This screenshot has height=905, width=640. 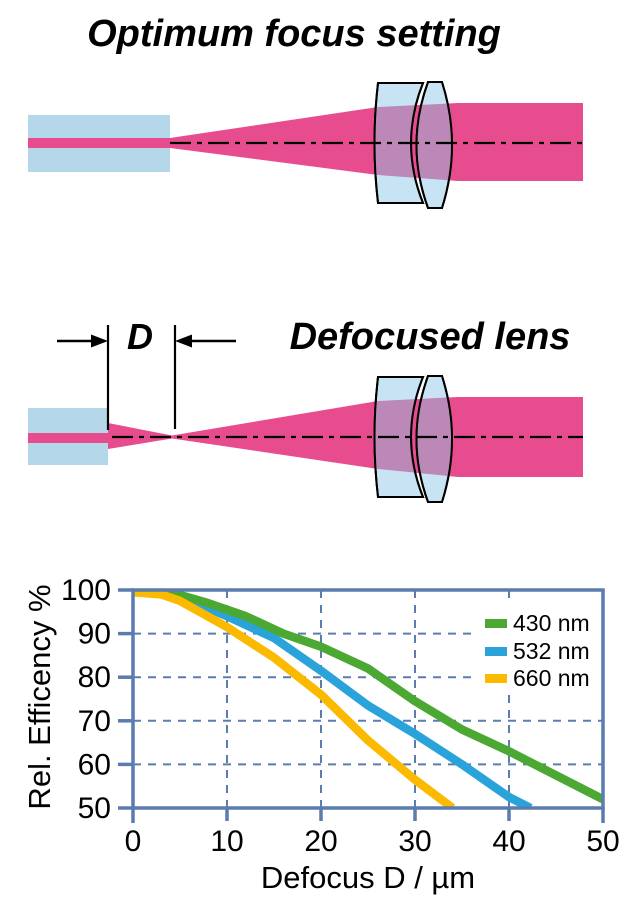 What do you see at coordinates (496, 623) in the screenshot?
I see `legend-swatch-430nm` at bounding box center [496, 623].